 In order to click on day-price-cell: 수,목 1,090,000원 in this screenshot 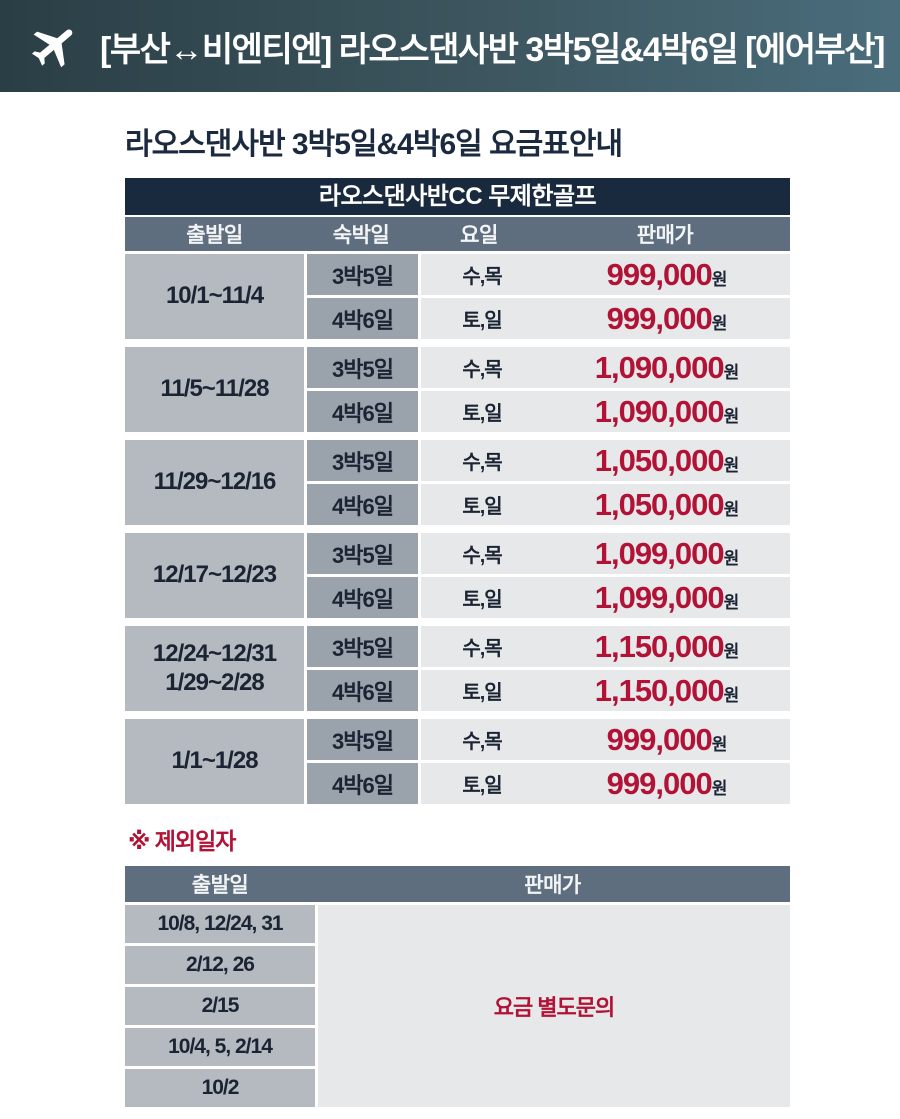, I will do `click(605, 367)`.